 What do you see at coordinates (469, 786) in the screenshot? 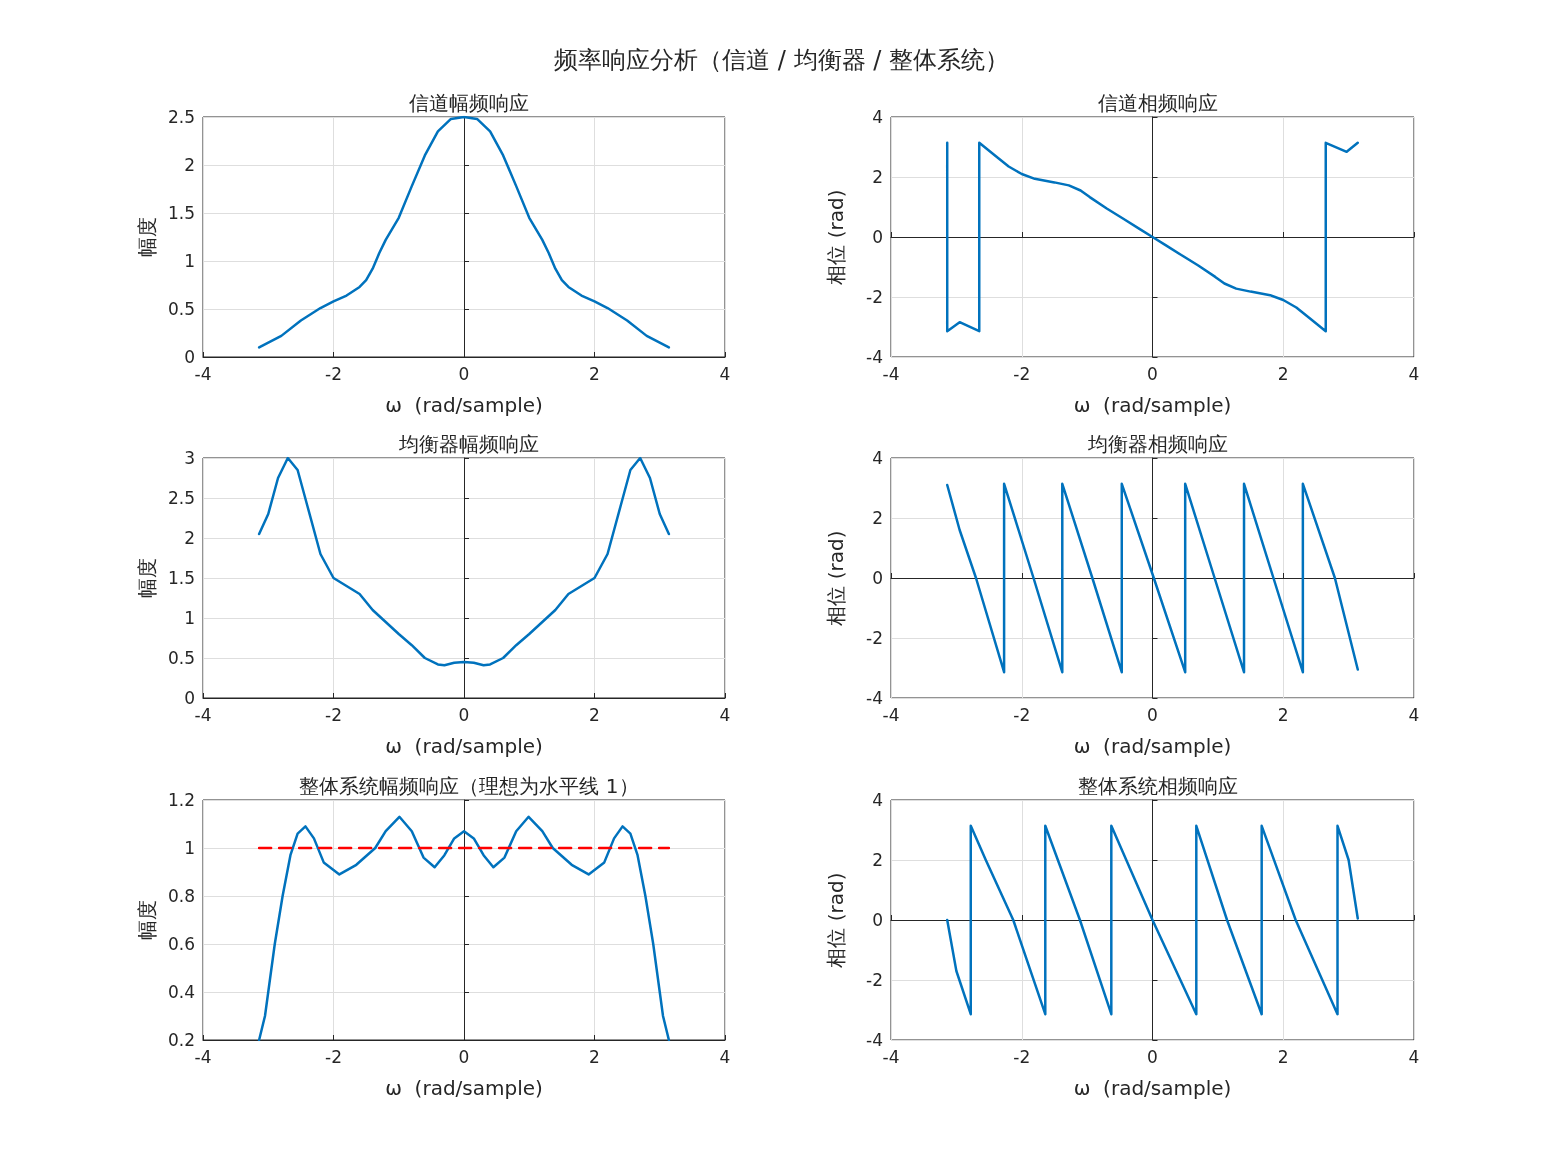
I see `chart-title: 整体系统幅频响应（理想为水平线 1）` at bounding box center [469, 786].